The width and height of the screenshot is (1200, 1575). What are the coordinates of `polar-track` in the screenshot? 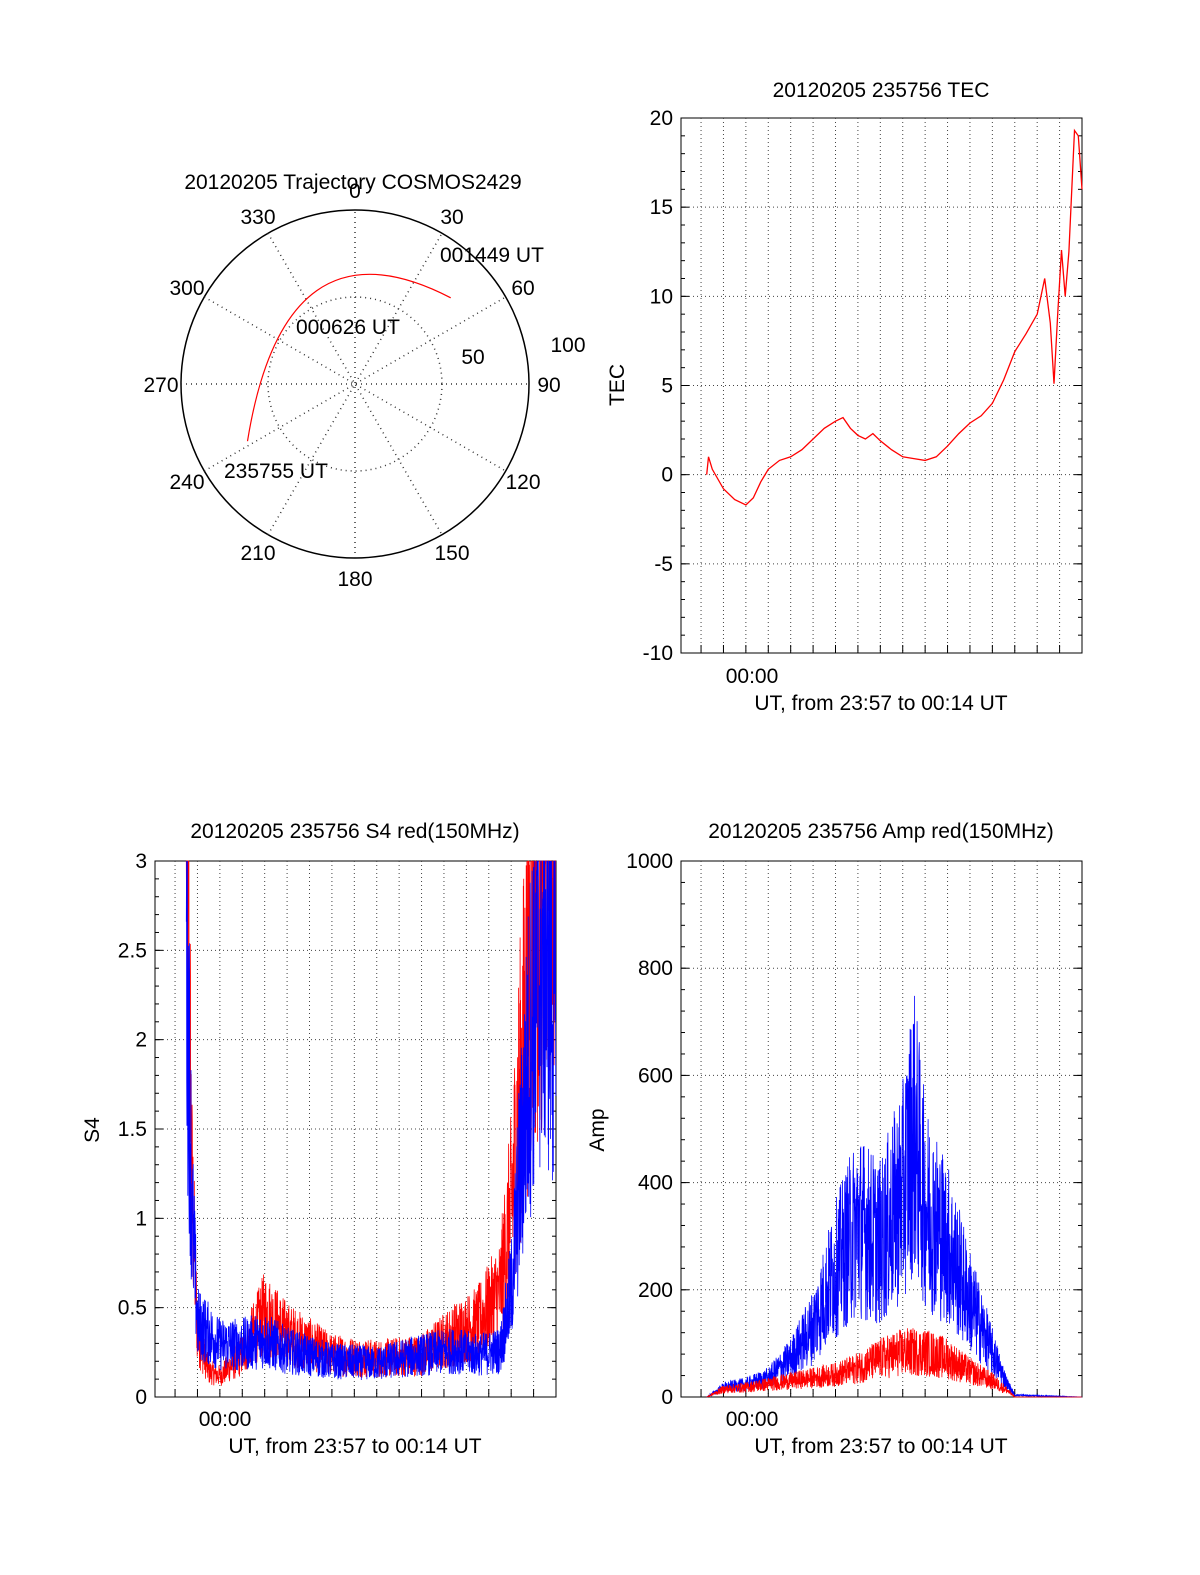 It's located at (348, 357).